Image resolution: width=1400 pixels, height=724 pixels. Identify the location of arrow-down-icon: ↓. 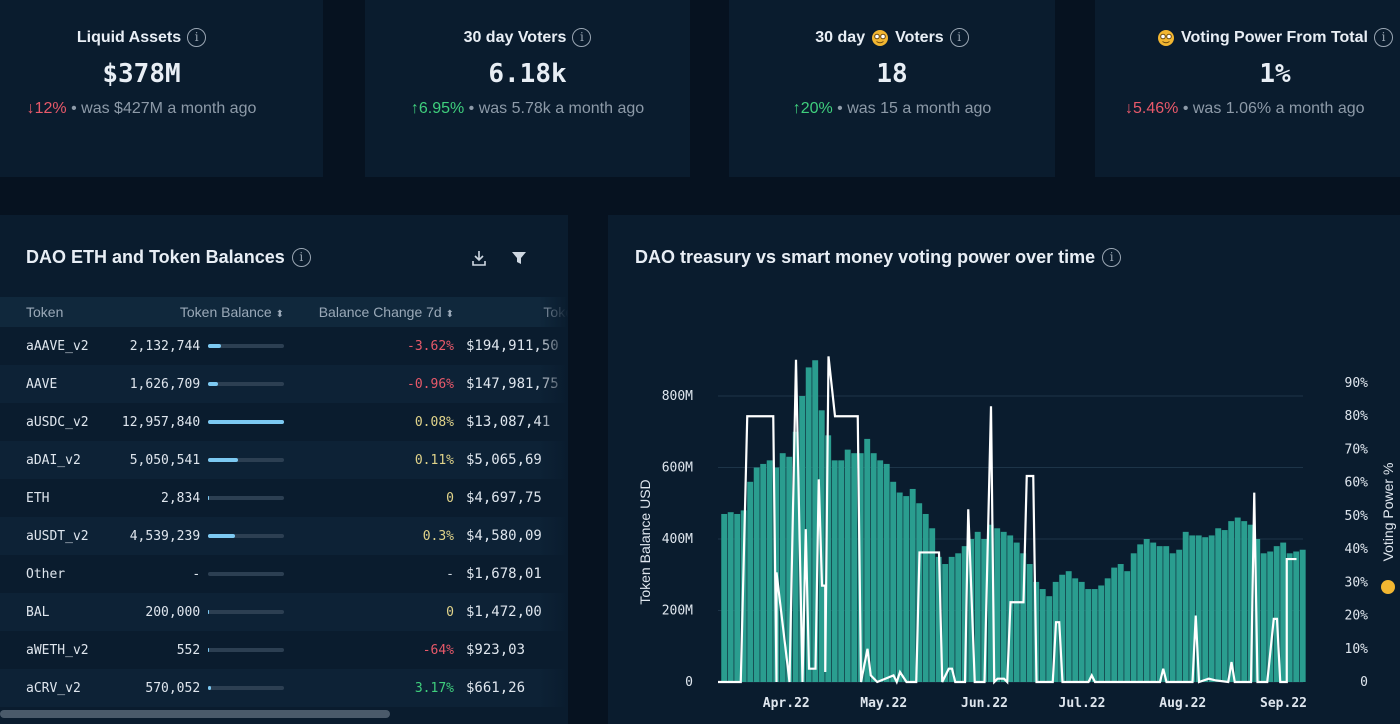
(1129, 108).